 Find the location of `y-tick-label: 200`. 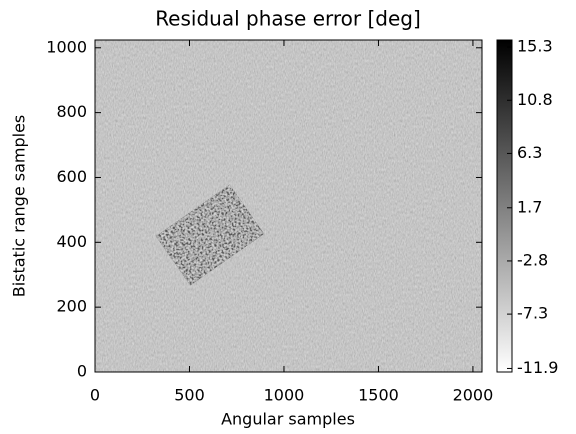

y-tick-label: 200 is located at coordinates (71, 306).